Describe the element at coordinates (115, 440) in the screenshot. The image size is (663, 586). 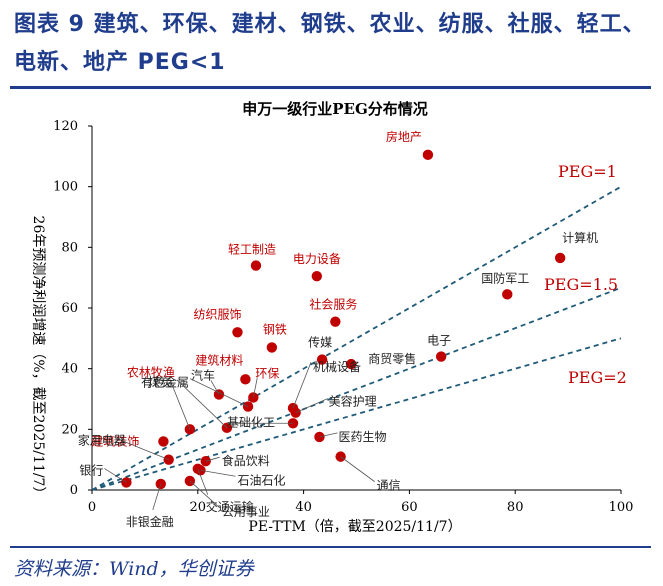
I see `data-point-label: 建筑装饰` at that location.